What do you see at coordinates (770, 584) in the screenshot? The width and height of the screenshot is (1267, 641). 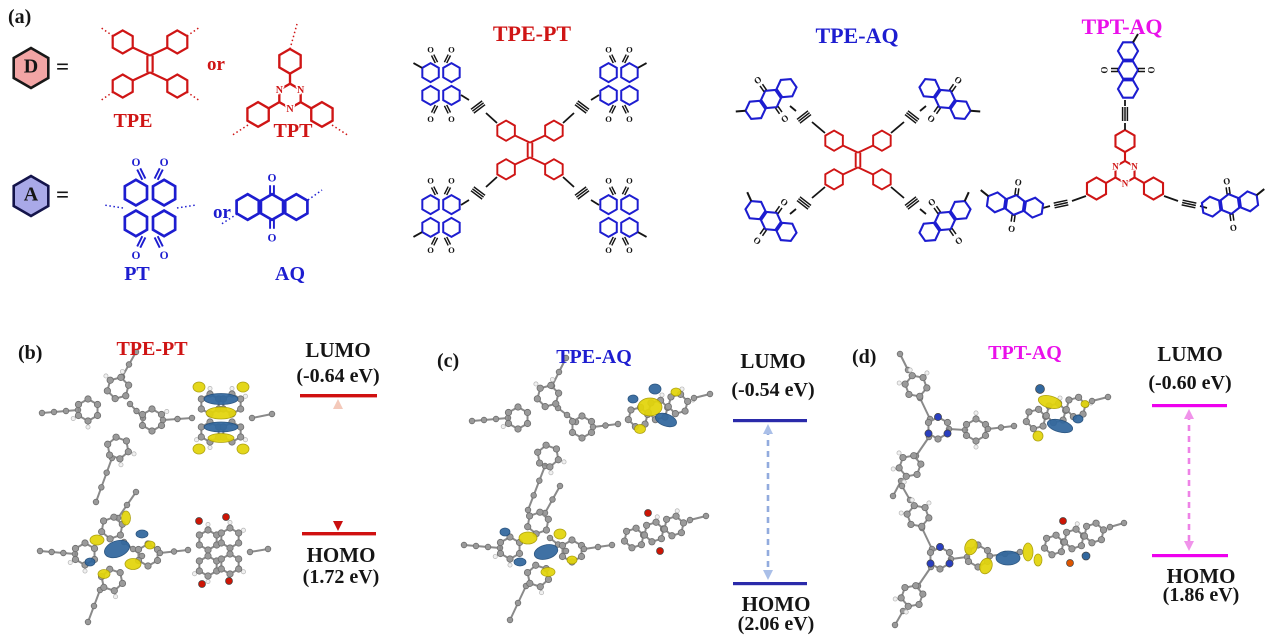 I see `homo-level-c` at bounding box center [770, 584].